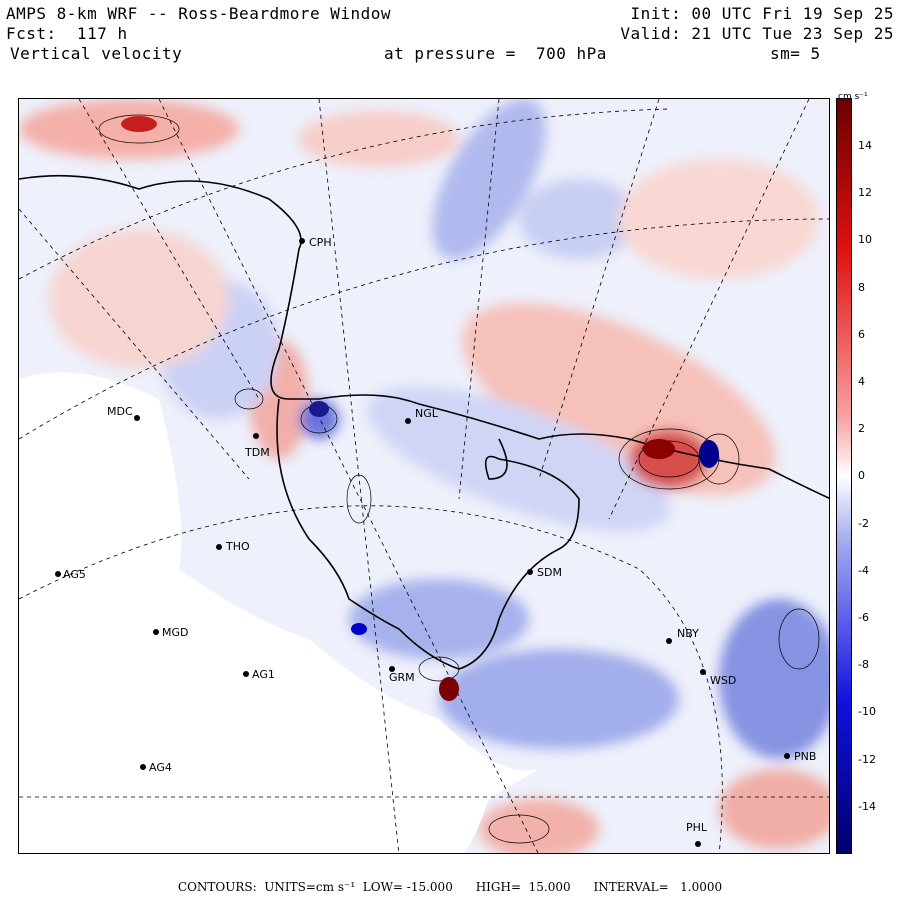 Image resolution: width=900 pixels, height=900 pixels. What do you see at coordinates (865, 240) in the screenshot?
I see `colorbar-tick-label: 10` at bounding box center [865, 240].